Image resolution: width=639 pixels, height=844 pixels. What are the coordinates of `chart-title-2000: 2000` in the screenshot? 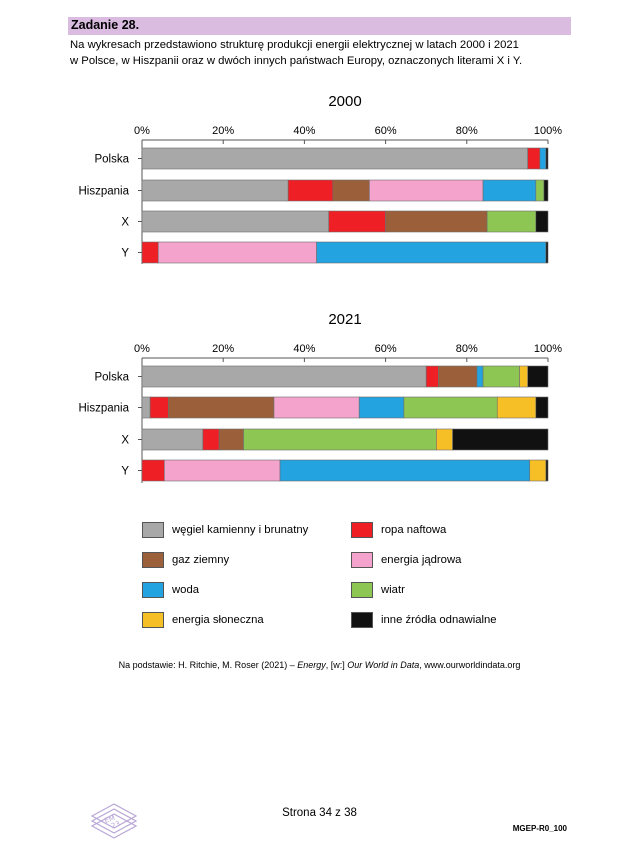 It's located at (344, 101).